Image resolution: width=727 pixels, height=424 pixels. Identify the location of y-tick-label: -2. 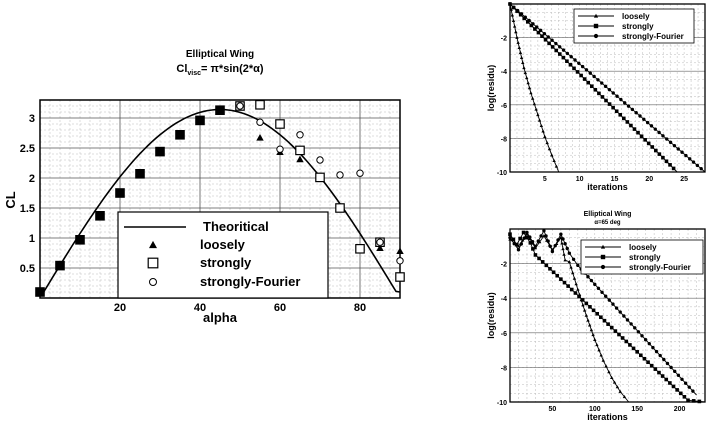
(504, 265).